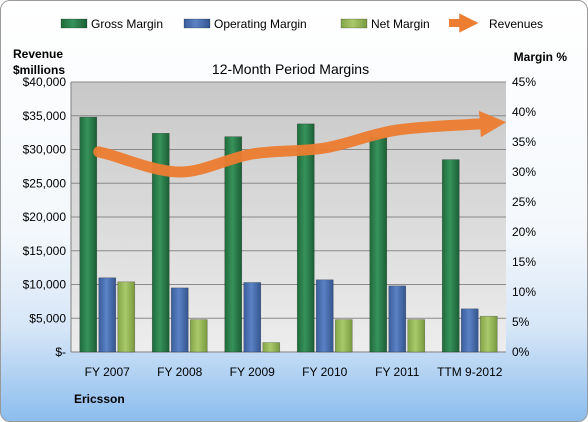 This screenshot has width=588, height=422. What do you see at coordinates (524, 202) in the screenshot?
I see `y-right-tick-label: 25%` at bounding box center [524, 202].